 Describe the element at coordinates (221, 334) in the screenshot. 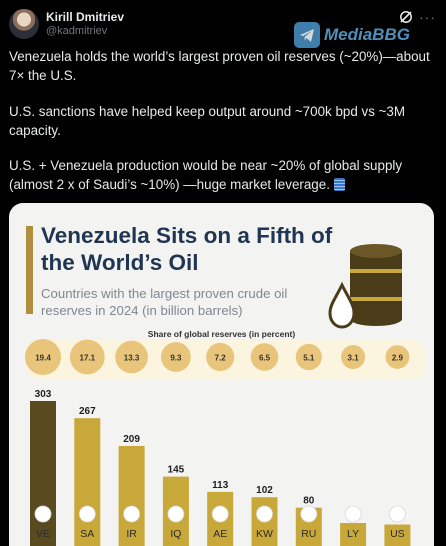

I see `share-label: Share of global reserves (in percent)` at that location.